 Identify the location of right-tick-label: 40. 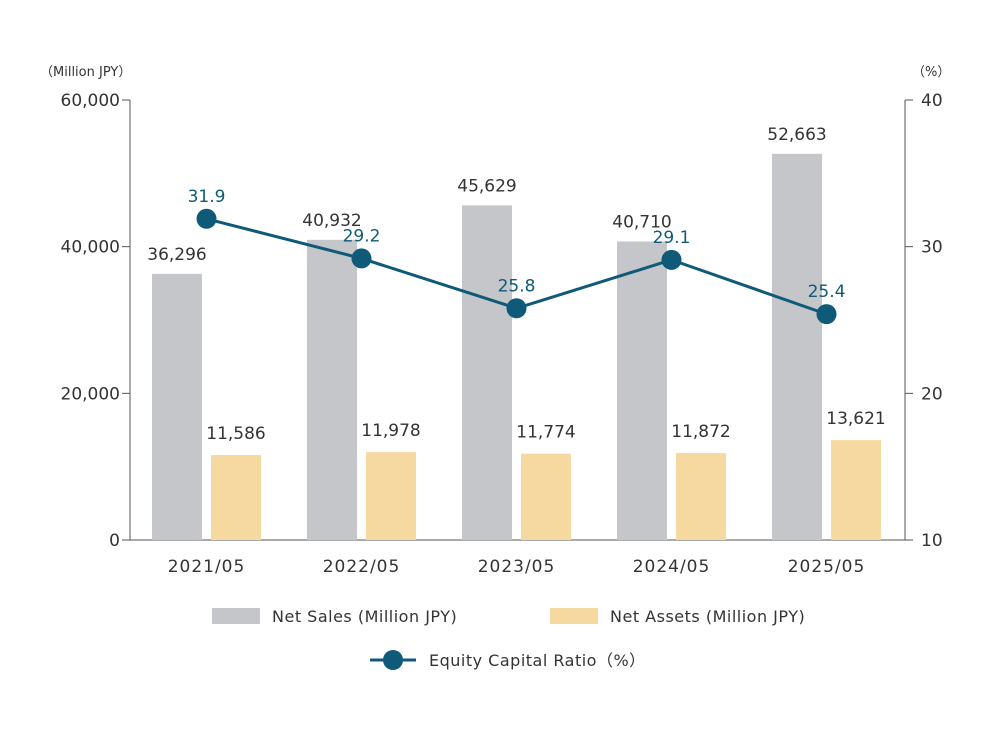
(932, 101).